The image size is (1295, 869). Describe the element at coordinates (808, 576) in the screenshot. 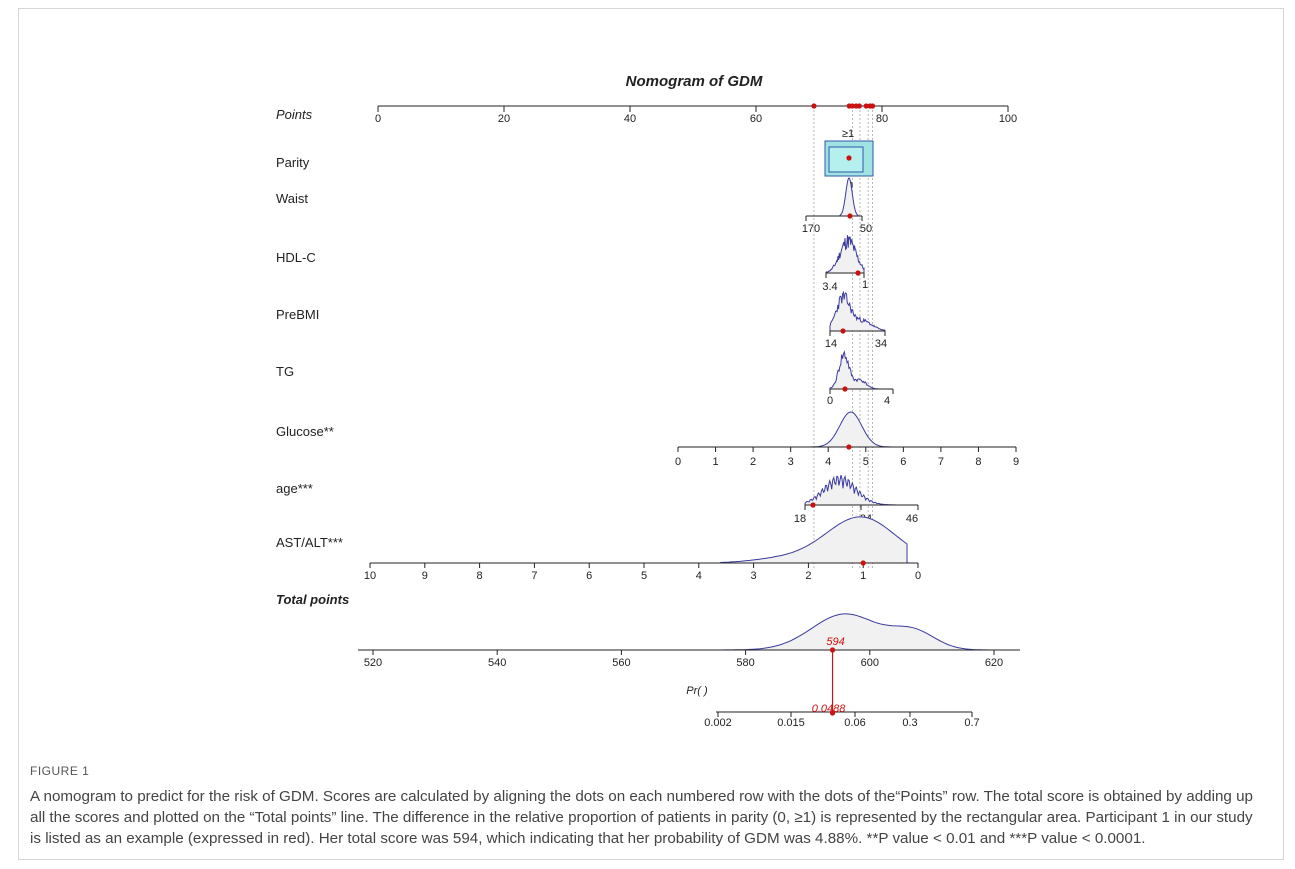

I see `astalt-tick-label-2: 2` at that location.